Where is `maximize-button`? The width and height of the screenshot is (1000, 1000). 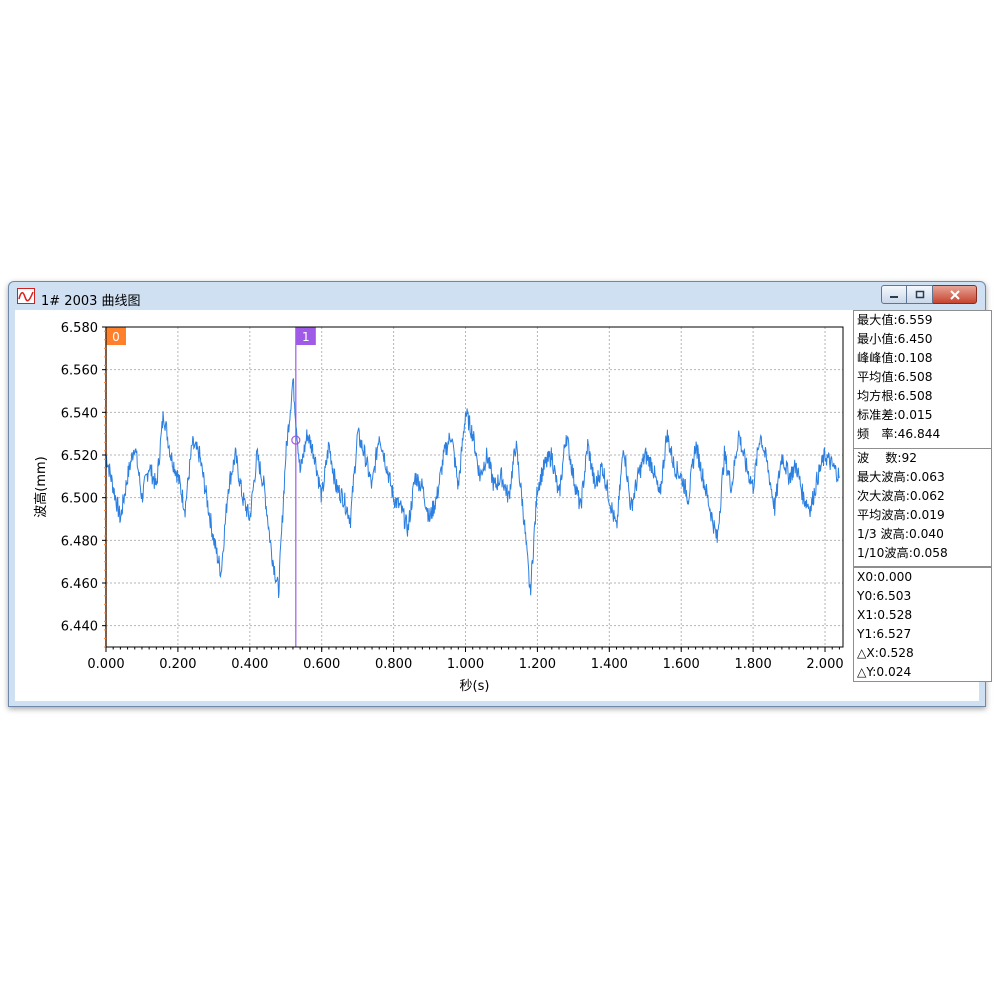
maximize-button is located at coordinates (920, 294).